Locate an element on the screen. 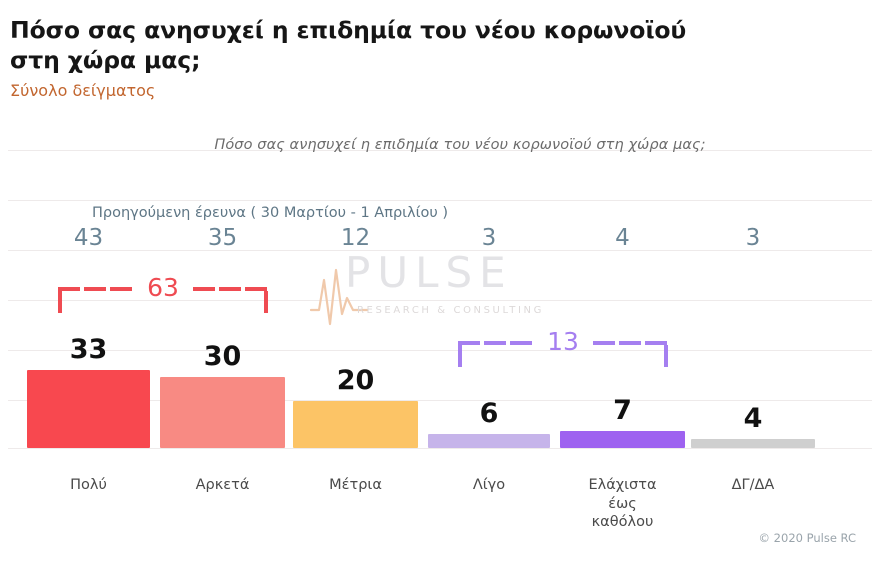 The width and height of the screenshot is (880, 563). bracket-value-label: 63 is located at coordinates (163, 287).